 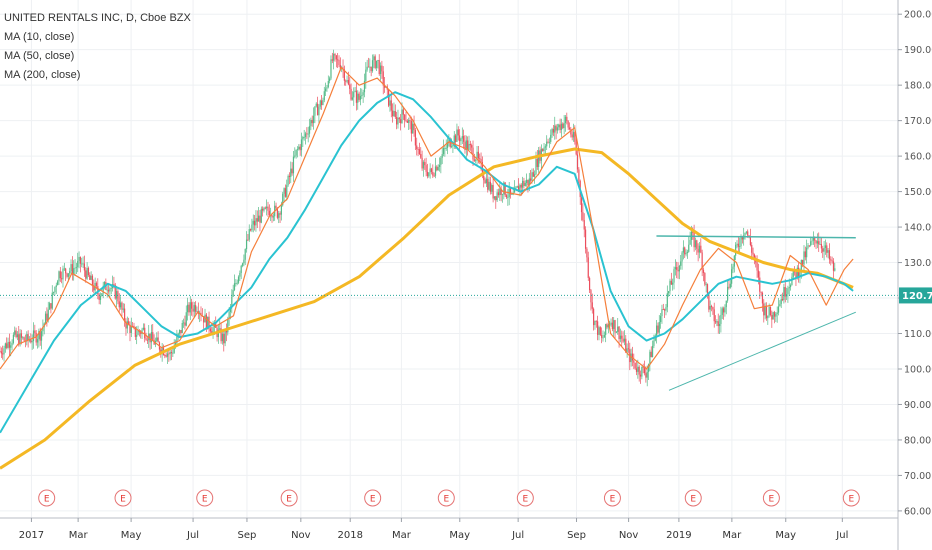 What do you see at coordinates (42, 75) in the screenshot?
I see `legend-ma200: MA (200, close)` at bounding box center [42, 75].